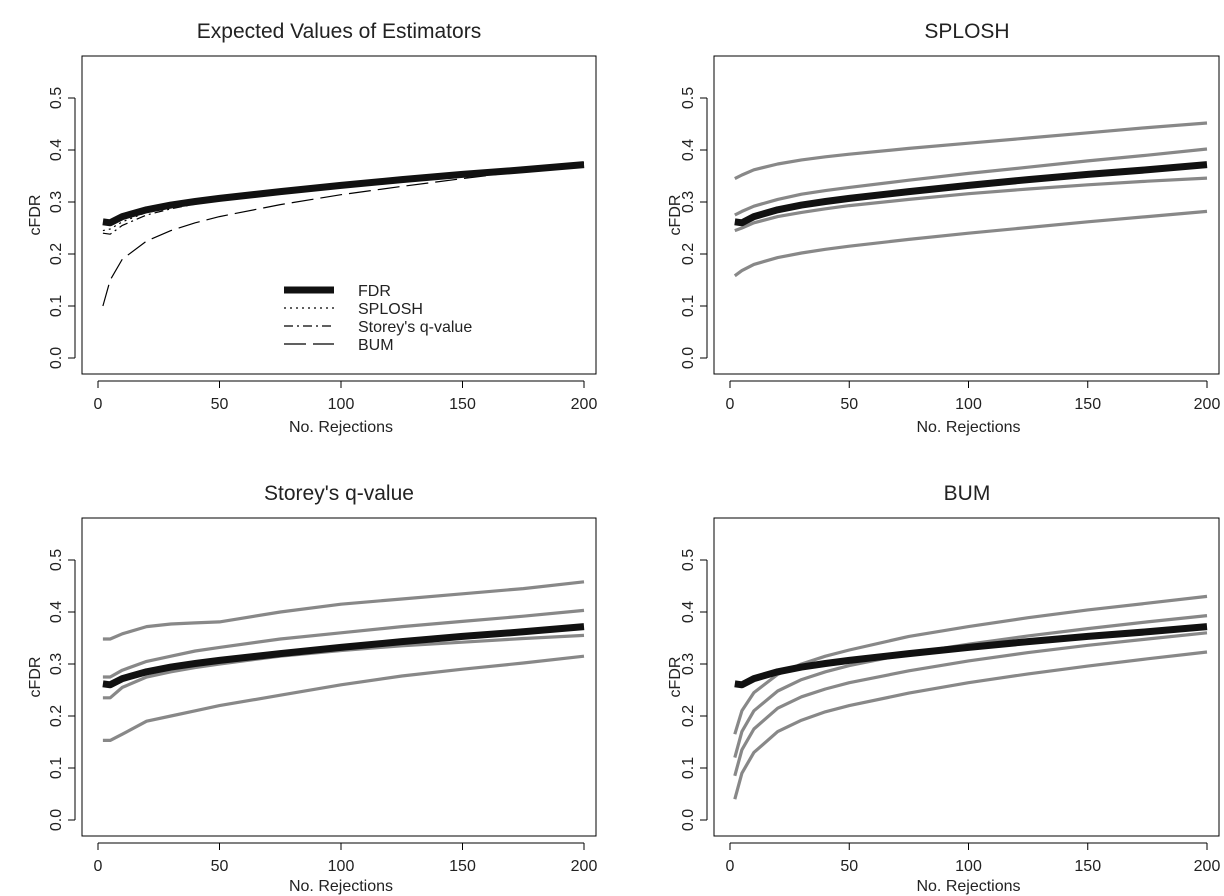 The image size is (1224, 896). What do you see at coordinates (967, 493) in the screenshot?
I see `chart-title: BUM` at bounding box center [967, 493].